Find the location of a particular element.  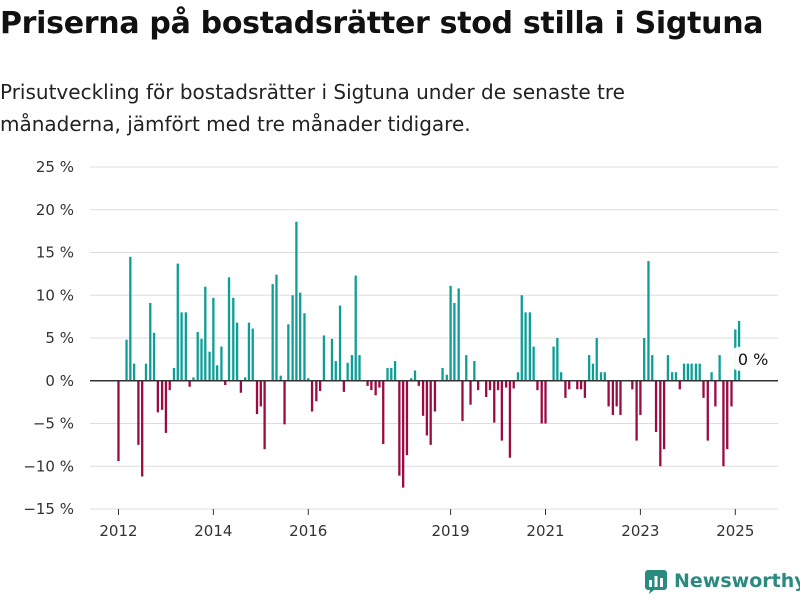

y-tick-label: 20 % is located at coordinates (55, 210).